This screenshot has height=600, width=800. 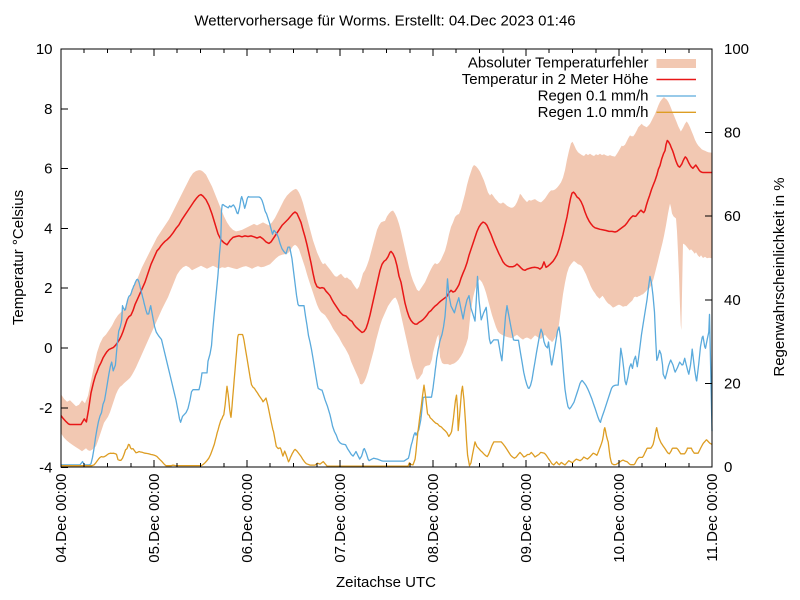 I want to click on svg-text: 08.Dec 00:00, so click(x=433, y=518).